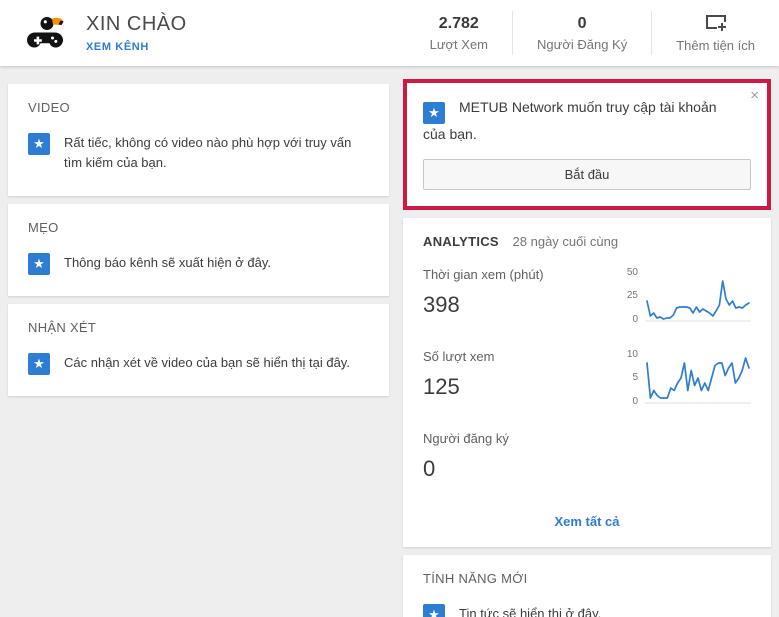  I want to click on ytick: 50, so click(632, 272).